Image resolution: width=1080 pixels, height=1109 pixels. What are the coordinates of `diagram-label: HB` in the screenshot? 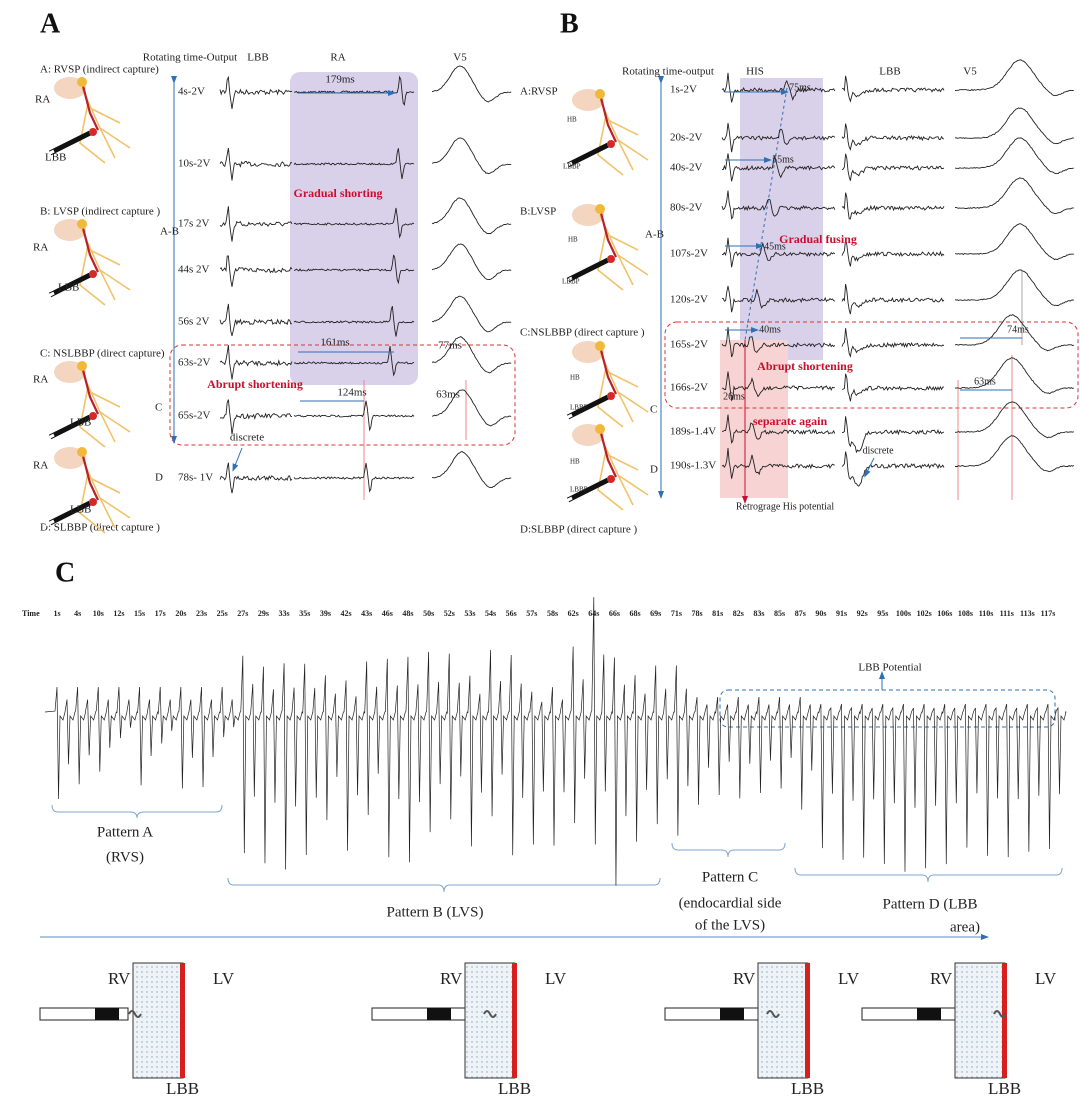 It's located at (572, 120).